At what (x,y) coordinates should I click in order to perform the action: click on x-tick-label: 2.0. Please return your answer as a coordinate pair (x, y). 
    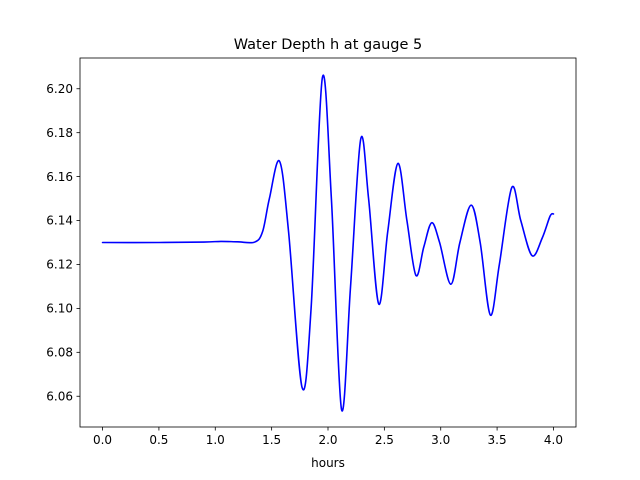
    Looking at the image, I should click on (327, 440).